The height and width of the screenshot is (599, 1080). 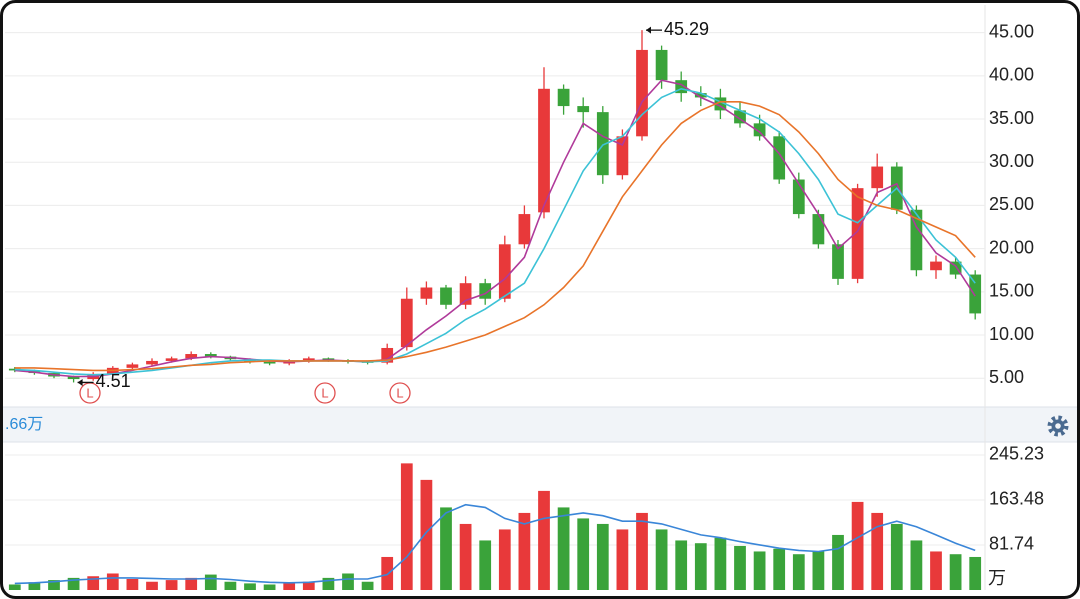 What do you see at coordinates (1016, 499) in the screenshot?
I see `volume-tick-label: 163.48` at bounding box center [1016, 499].